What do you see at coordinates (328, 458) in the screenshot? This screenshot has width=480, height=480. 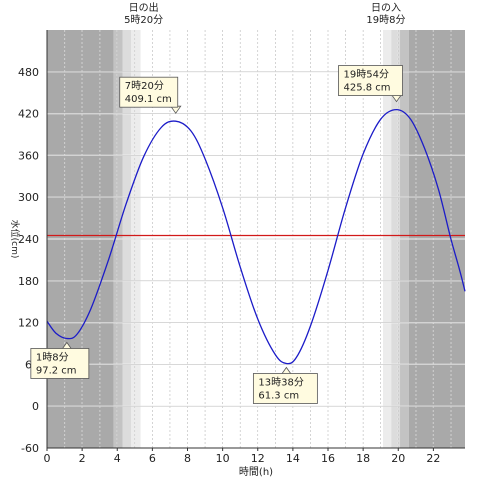 I see `x-tick-label: 16` at bounding box center [328, 458].